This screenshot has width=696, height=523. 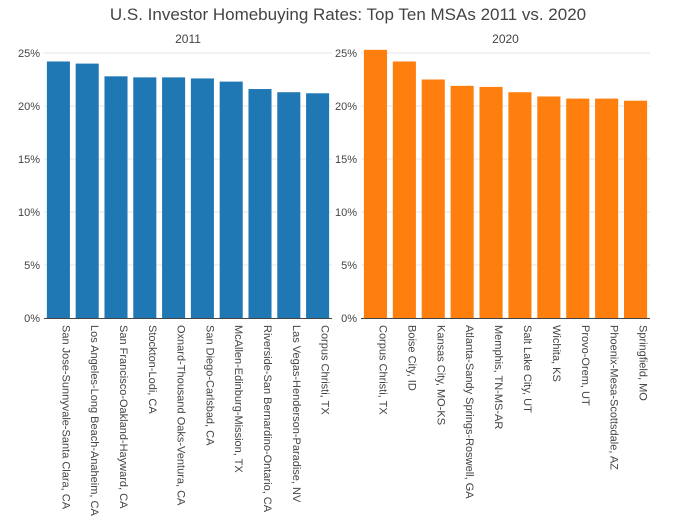 I want to click on category-label: San Francisco-Oakland-Hayward, CA, so click(x=123, y=417).